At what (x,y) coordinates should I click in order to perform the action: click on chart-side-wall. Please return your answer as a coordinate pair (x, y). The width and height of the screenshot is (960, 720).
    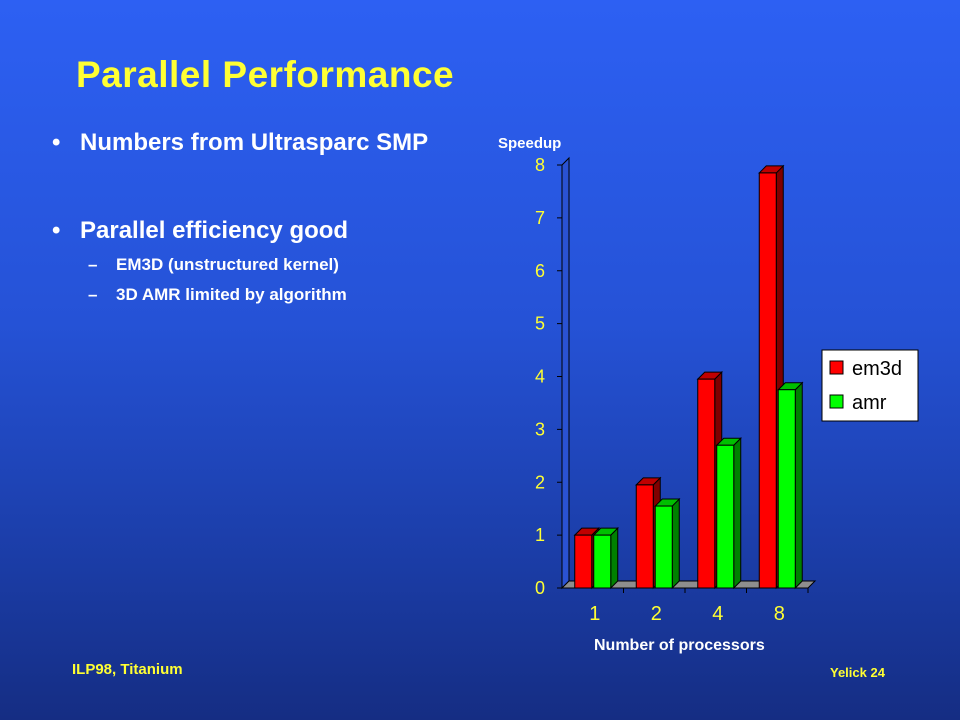
    Looking at the image, I should click on (565, 373).